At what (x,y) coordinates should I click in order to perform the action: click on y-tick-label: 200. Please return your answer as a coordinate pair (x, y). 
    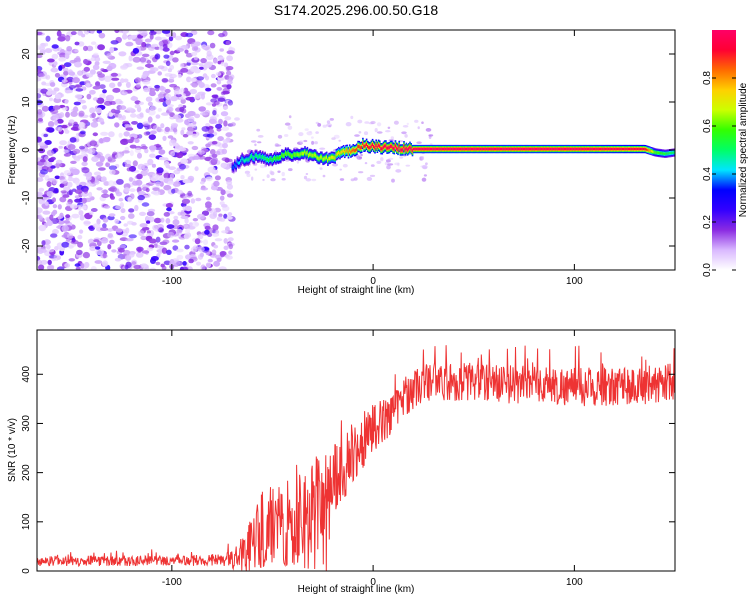
    Looking at the image, I should click on (26, 472).